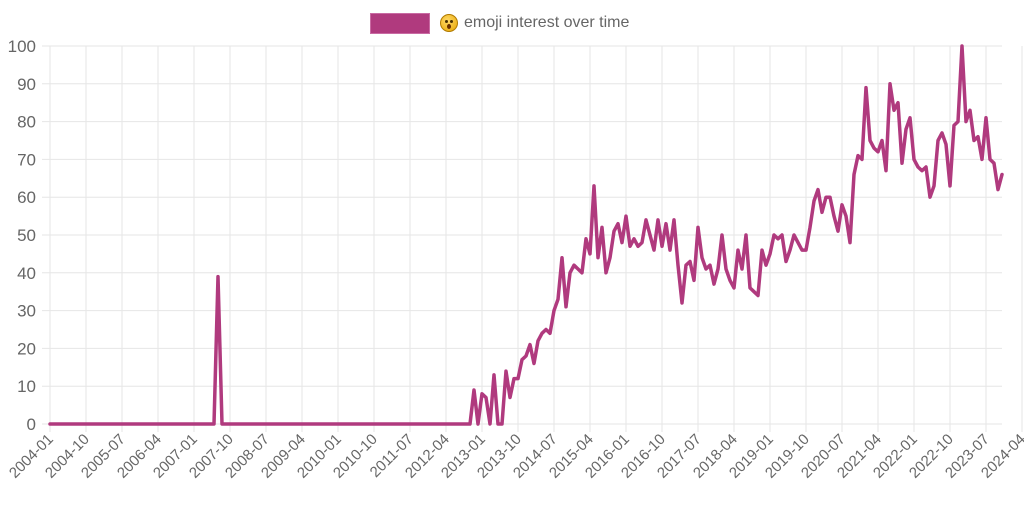 The image size is (1024, 509). What do you see at coordinates (26, 122) in the screenshot?
I see `y-tick-label: 80` at bounding box center [26, 122].